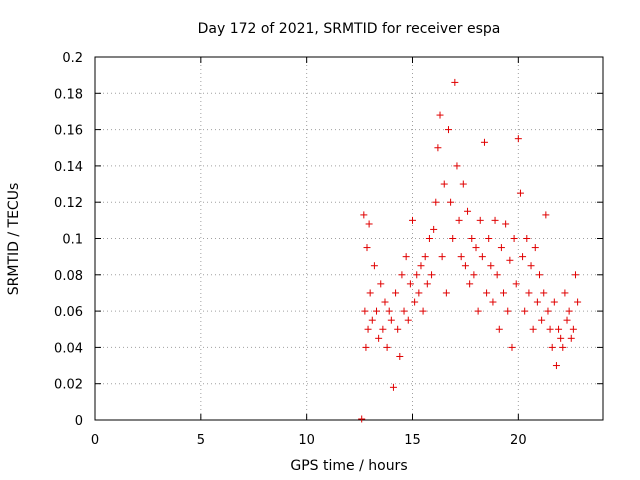  Describe the element at coordinates (348, 466) in the screenshot. I see `x-axis-label: GPS time / hours` at that location.